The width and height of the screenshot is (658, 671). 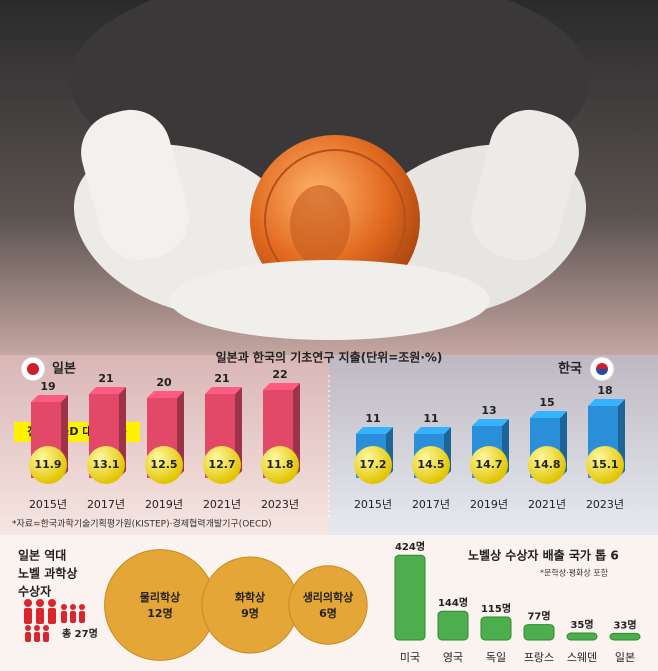 I want to click on countries-note: *문학상·평화상 포함, so click(x=574, y=573).